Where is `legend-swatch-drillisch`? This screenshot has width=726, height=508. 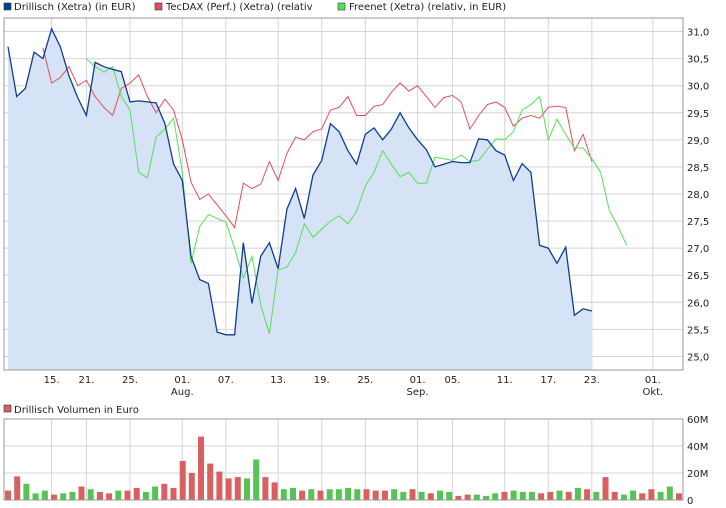
legend-swatch-drillisch is located at coordinates (7, 6).